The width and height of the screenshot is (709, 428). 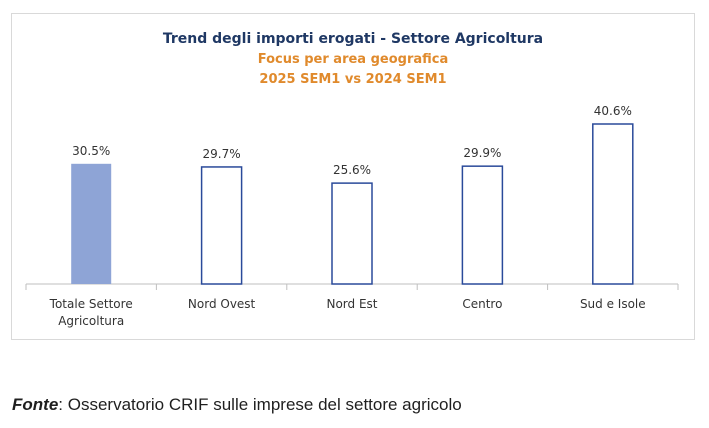 I want to click on chart-subtitle-line-1: Focus per area geografica, so click(x=353, y=59).